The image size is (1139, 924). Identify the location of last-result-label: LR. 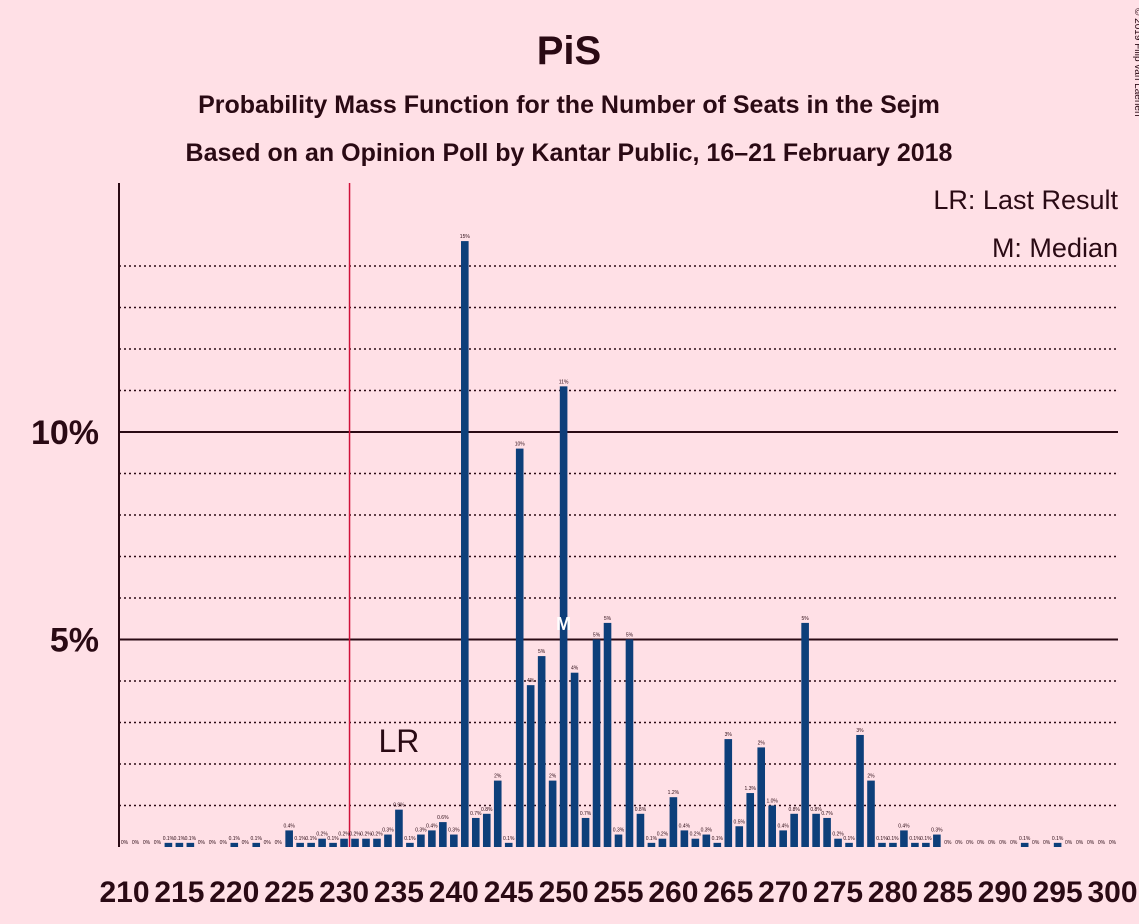
(398, 741).